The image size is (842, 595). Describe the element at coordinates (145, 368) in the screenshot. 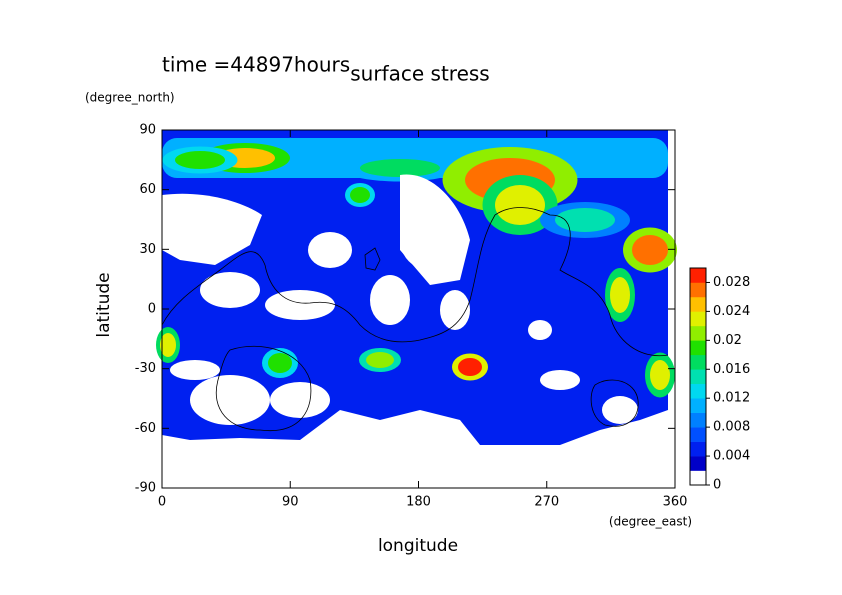

I see `y-tick-label: -30` at that location.